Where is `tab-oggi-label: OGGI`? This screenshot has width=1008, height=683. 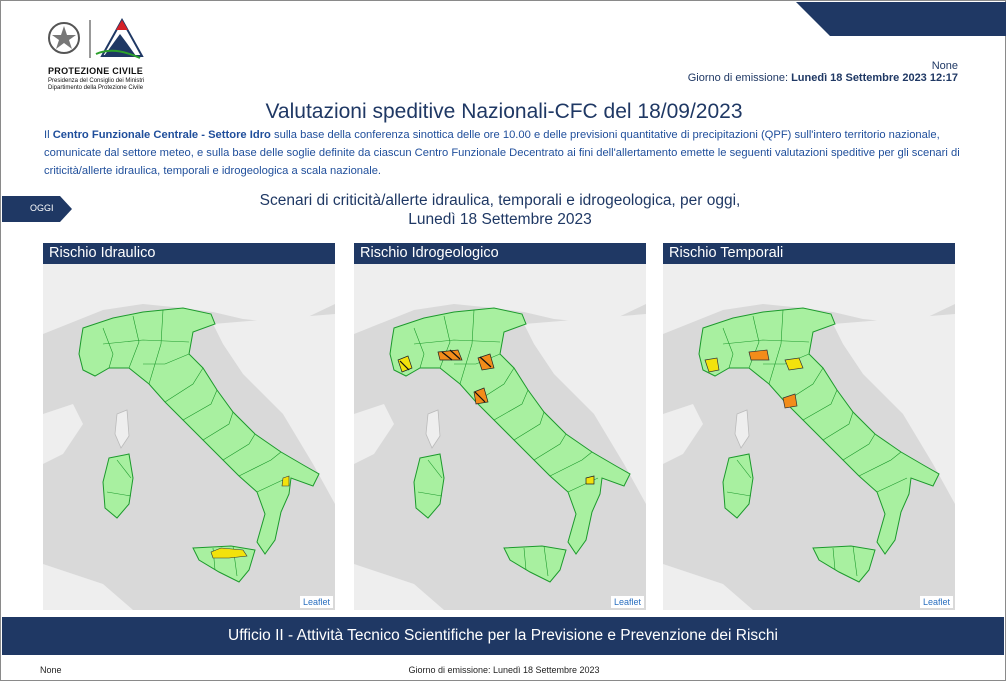 tab-oggi-label: OGGI is located at coordinates (42, 208).